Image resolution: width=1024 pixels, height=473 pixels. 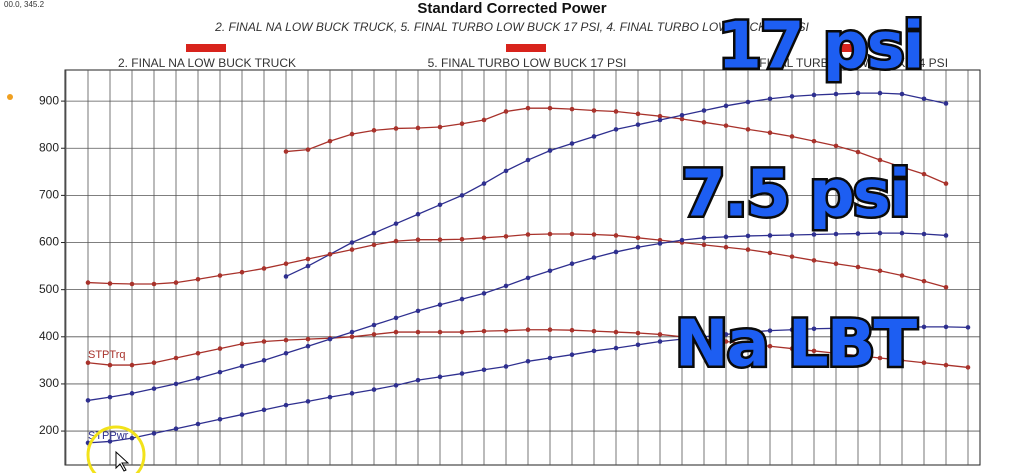 I want to click on y-tick-label: 500, so click(x=49, y=289).